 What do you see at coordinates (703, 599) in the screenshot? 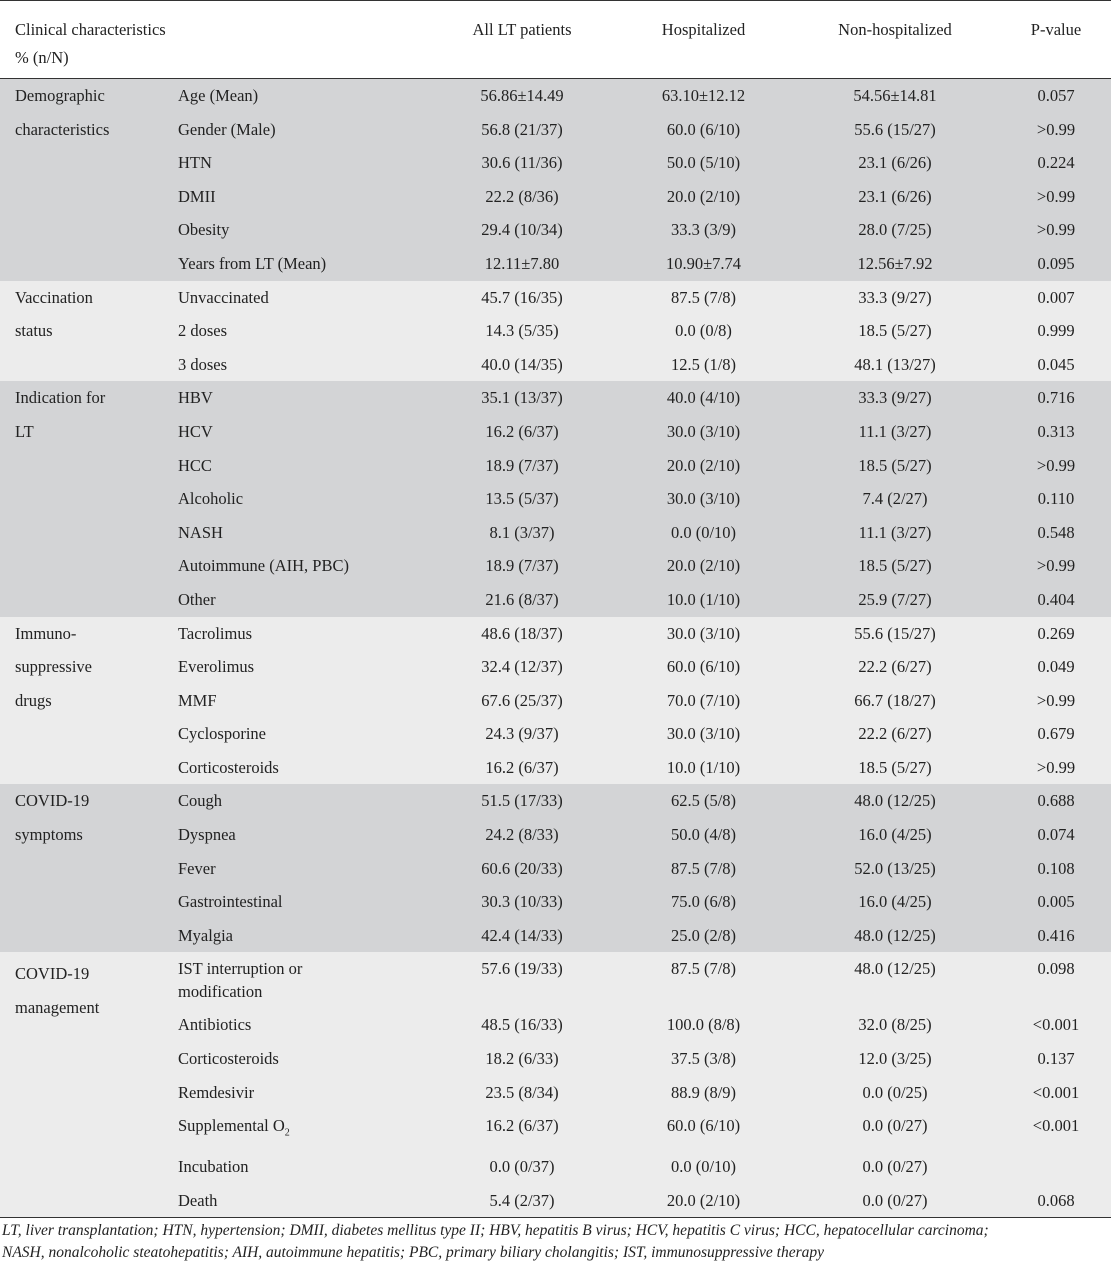
I see `cell-hospitalized: 10.0 (1/10)` at bounding box center [703, 599].